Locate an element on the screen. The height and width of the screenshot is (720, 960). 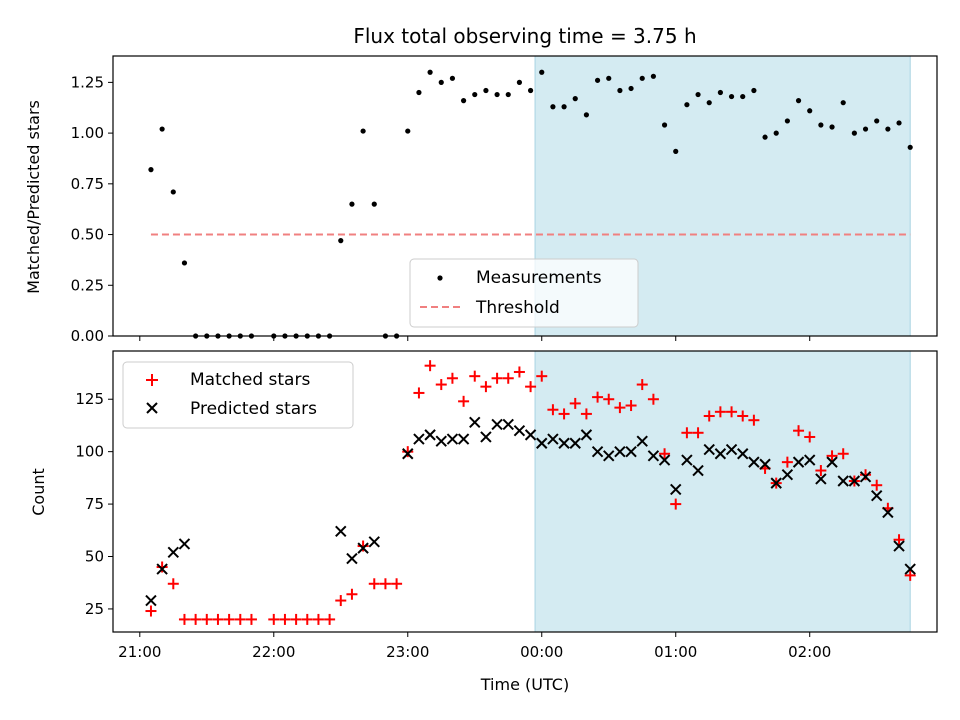
ratio-legend: Measurements Threshold is located at coordinates (524, 293).